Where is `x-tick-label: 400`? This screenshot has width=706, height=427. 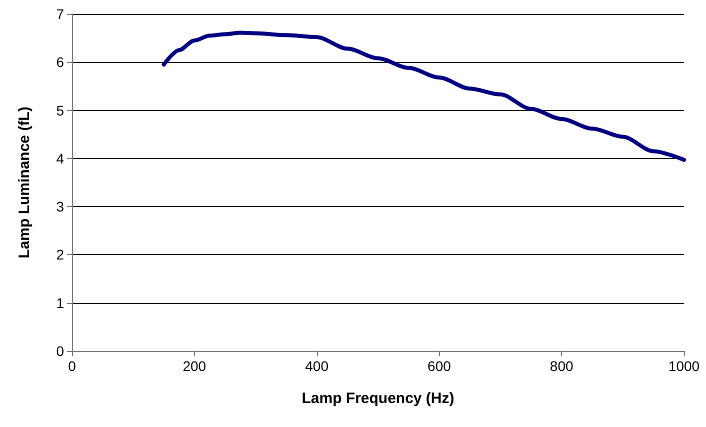
x-tick-label: 400 is located at coordinates (317, 366).